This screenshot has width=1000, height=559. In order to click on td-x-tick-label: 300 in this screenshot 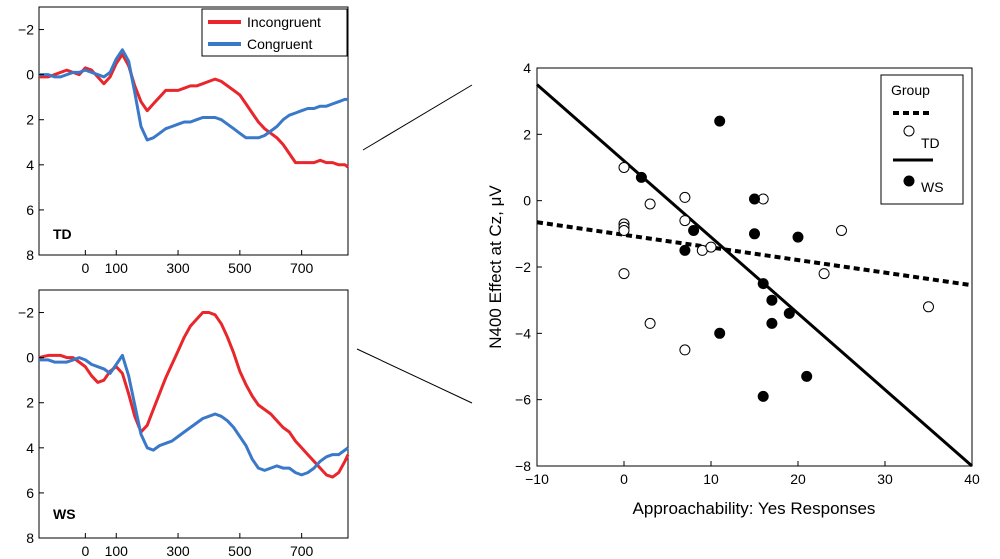, I will do `click(178, 268)`.